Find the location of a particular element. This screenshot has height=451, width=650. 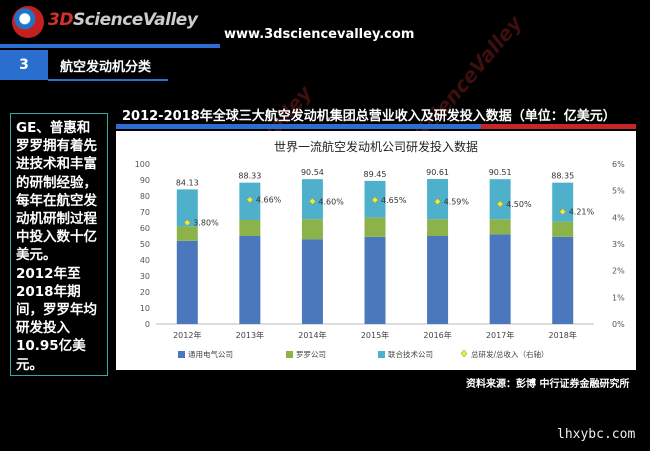

y-tick-label: 50 is located at coordinates (145, 244).